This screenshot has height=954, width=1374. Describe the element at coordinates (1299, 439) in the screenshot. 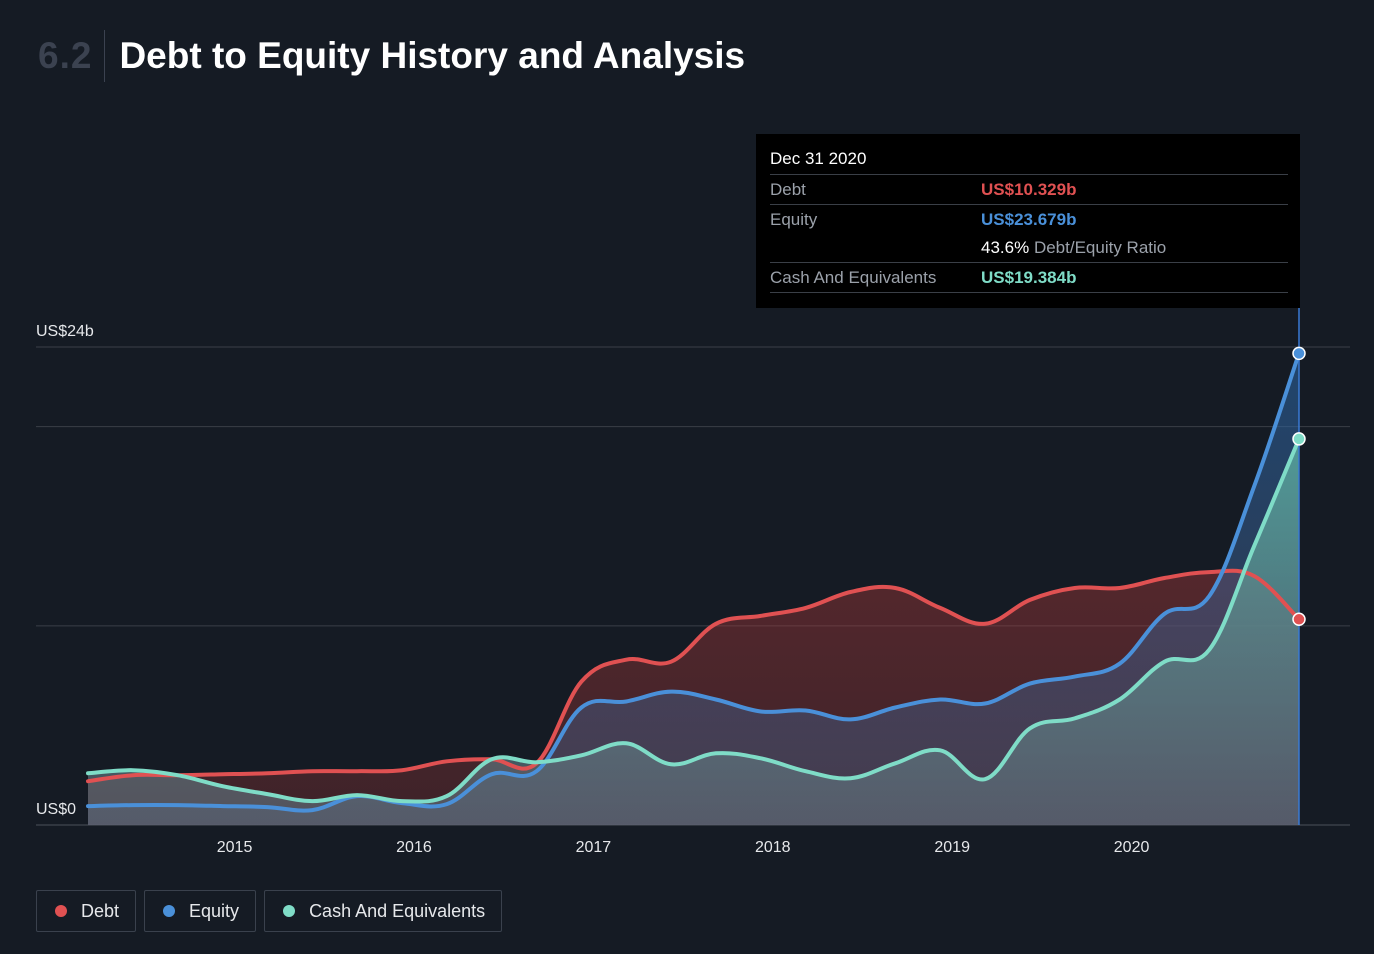

I see `cash-and-equivalents-point` at that location.